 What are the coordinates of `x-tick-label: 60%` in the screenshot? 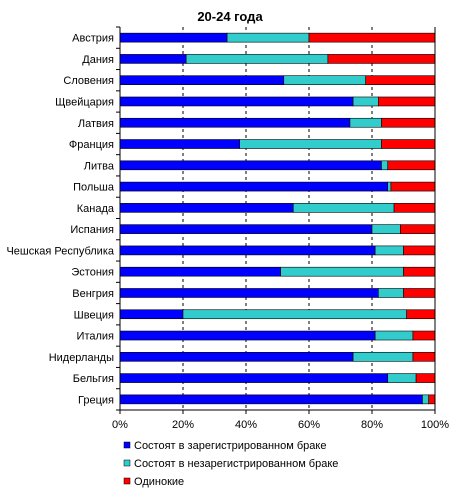 It's located at (309, 425).